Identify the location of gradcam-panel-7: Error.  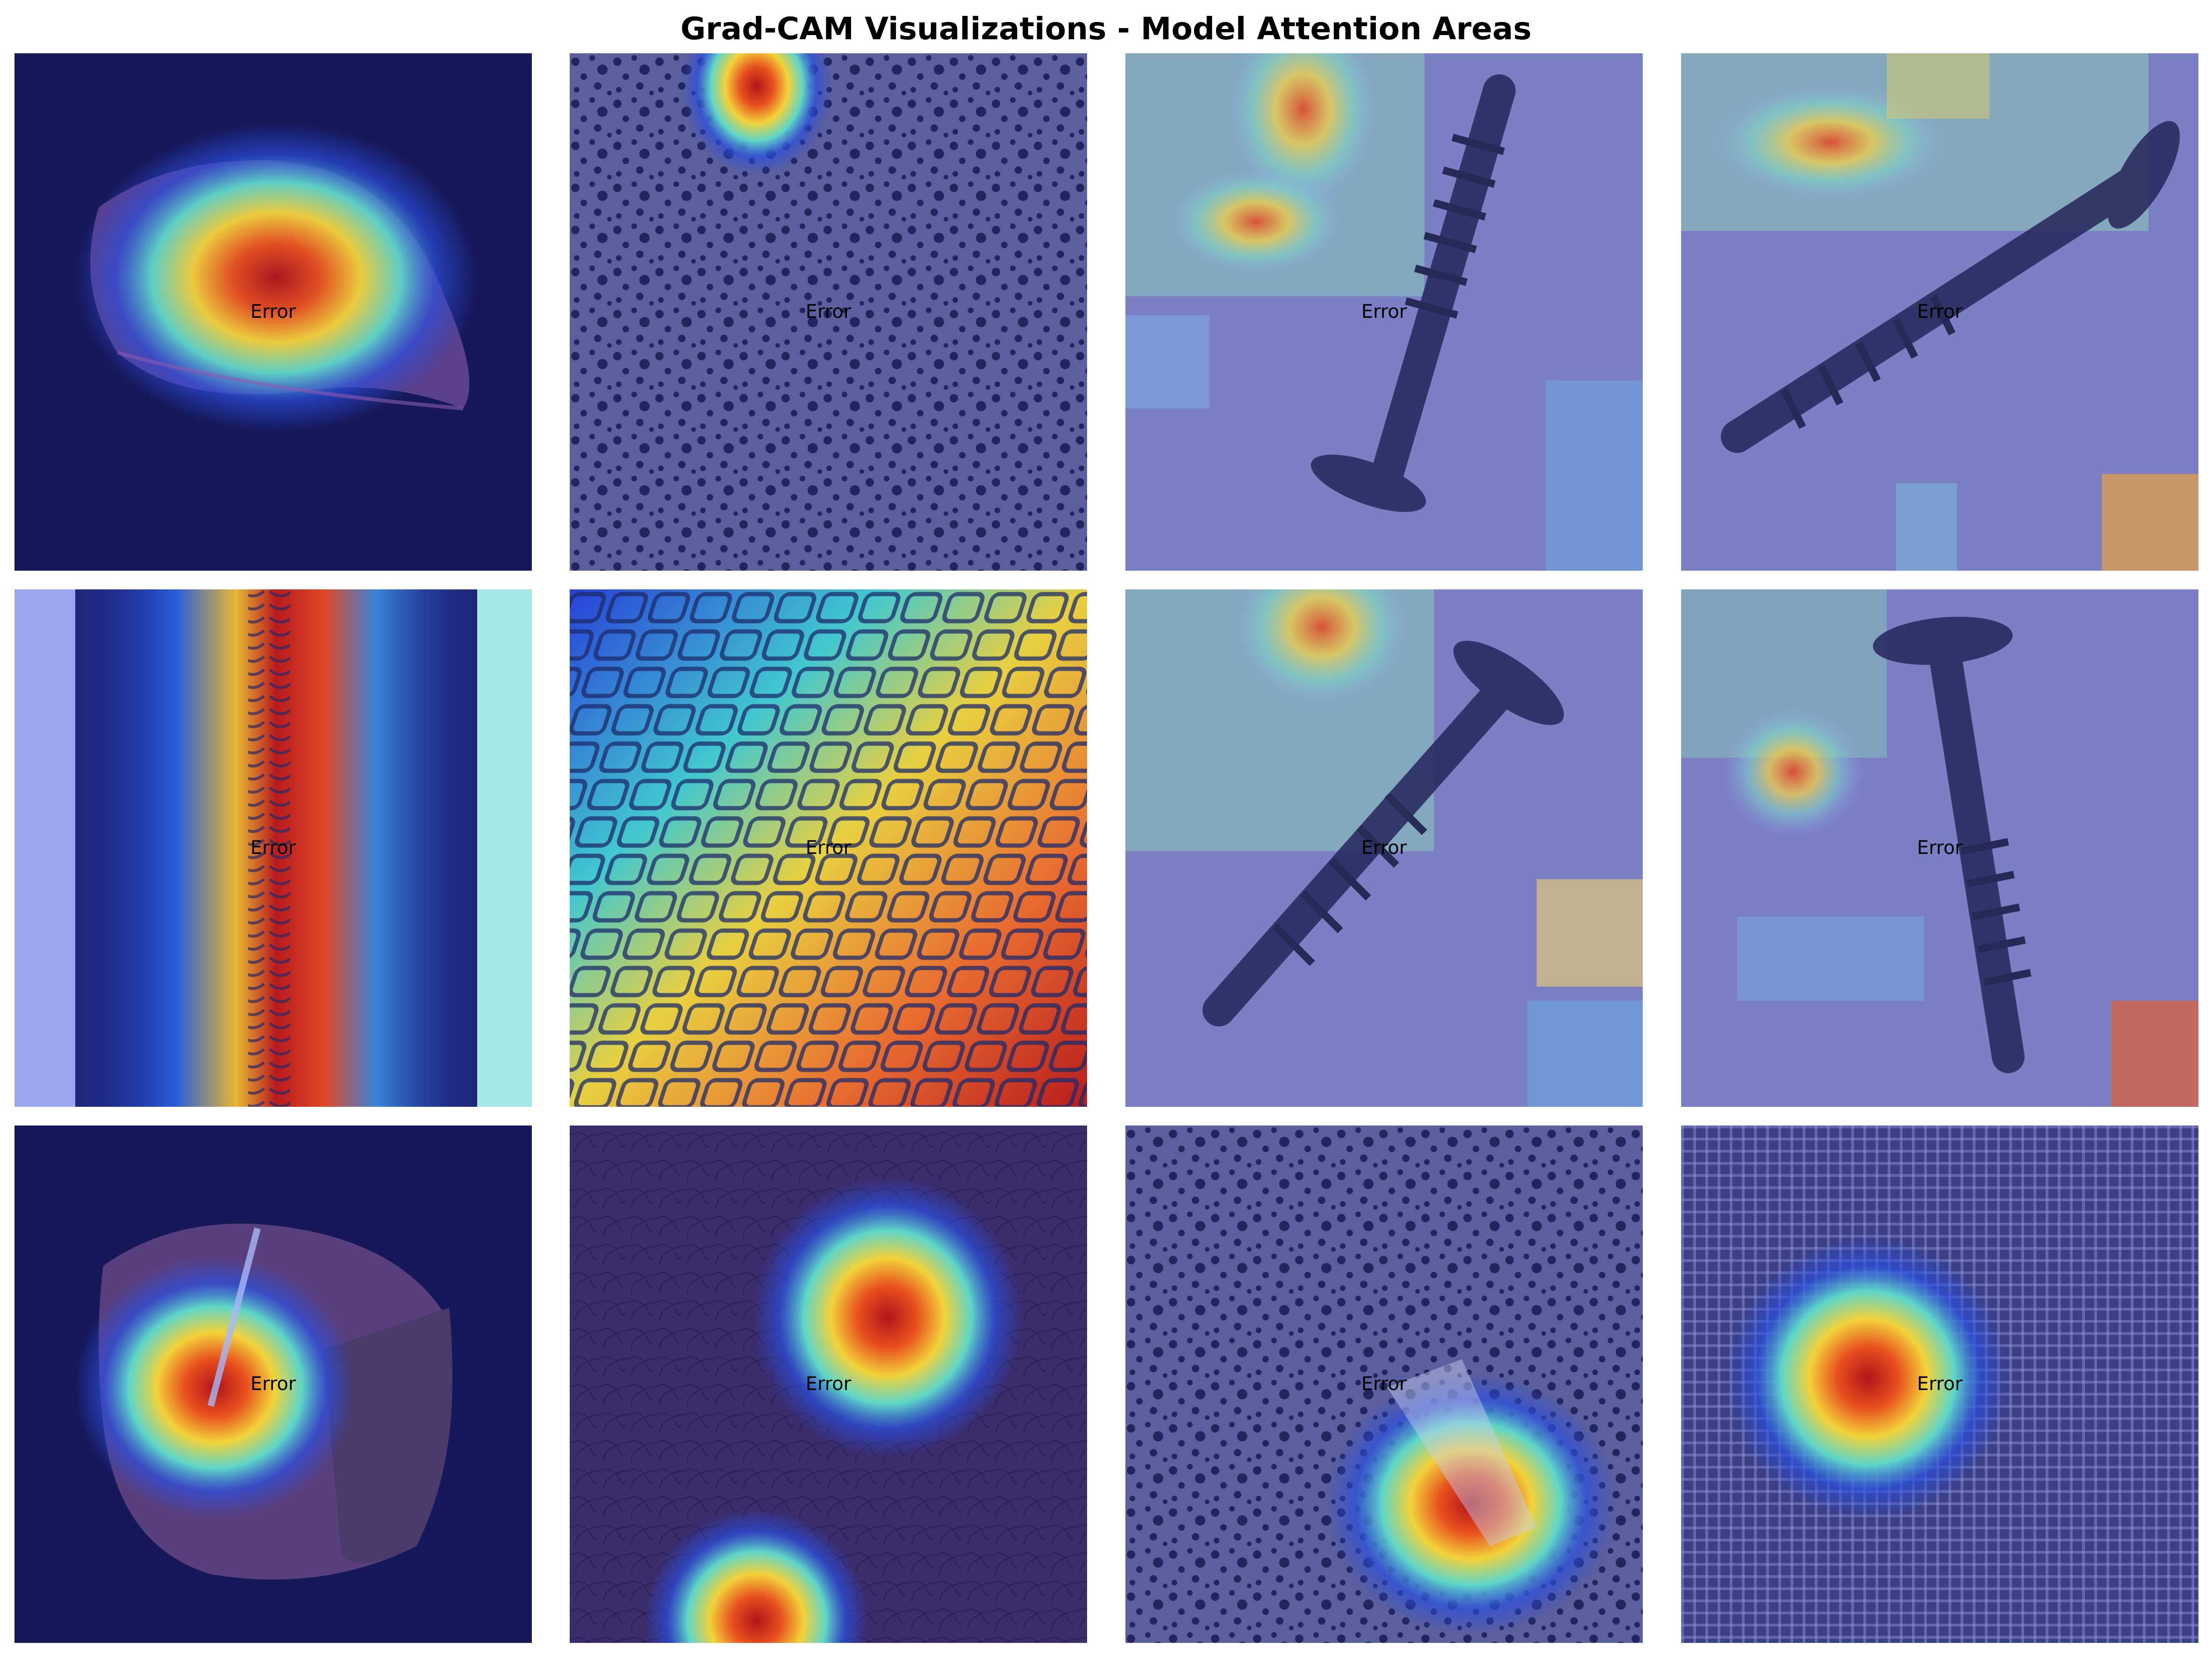
(1384, 848).